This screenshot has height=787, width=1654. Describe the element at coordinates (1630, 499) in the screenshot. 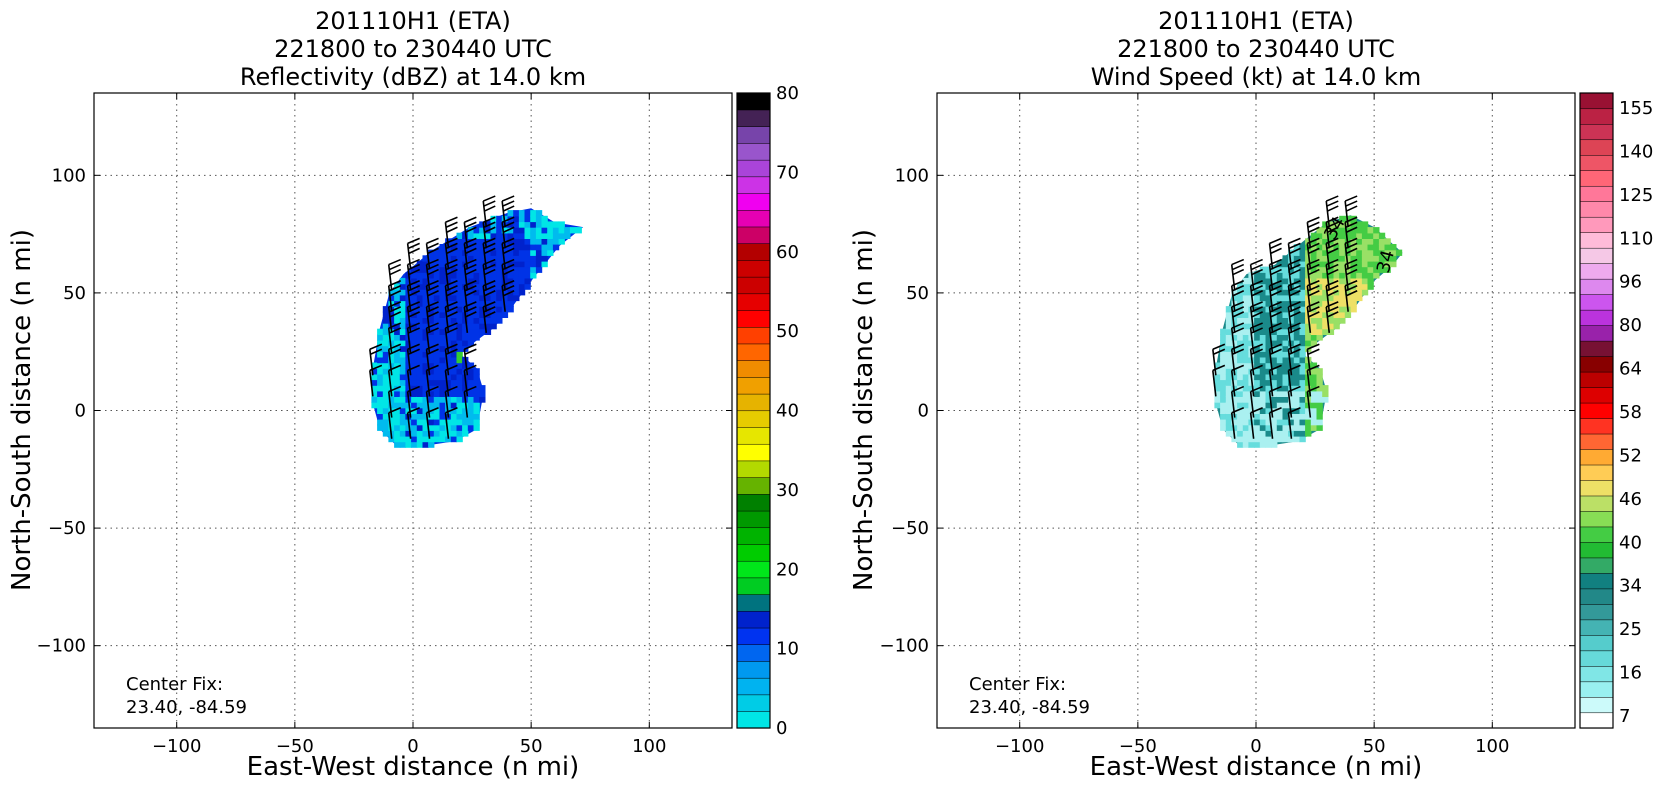

I see `colorbar-tick-label: 46` at that location.